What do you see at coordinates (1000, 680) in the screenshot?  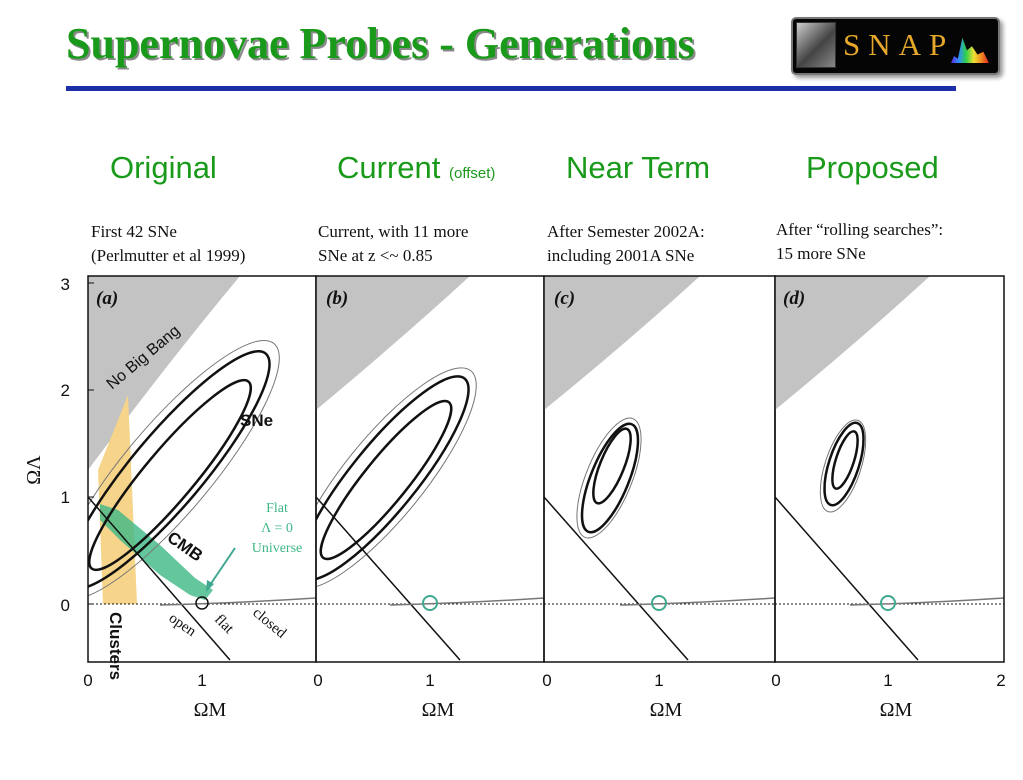 I see `x-tick: 2` at bounding box center [1000, 680].